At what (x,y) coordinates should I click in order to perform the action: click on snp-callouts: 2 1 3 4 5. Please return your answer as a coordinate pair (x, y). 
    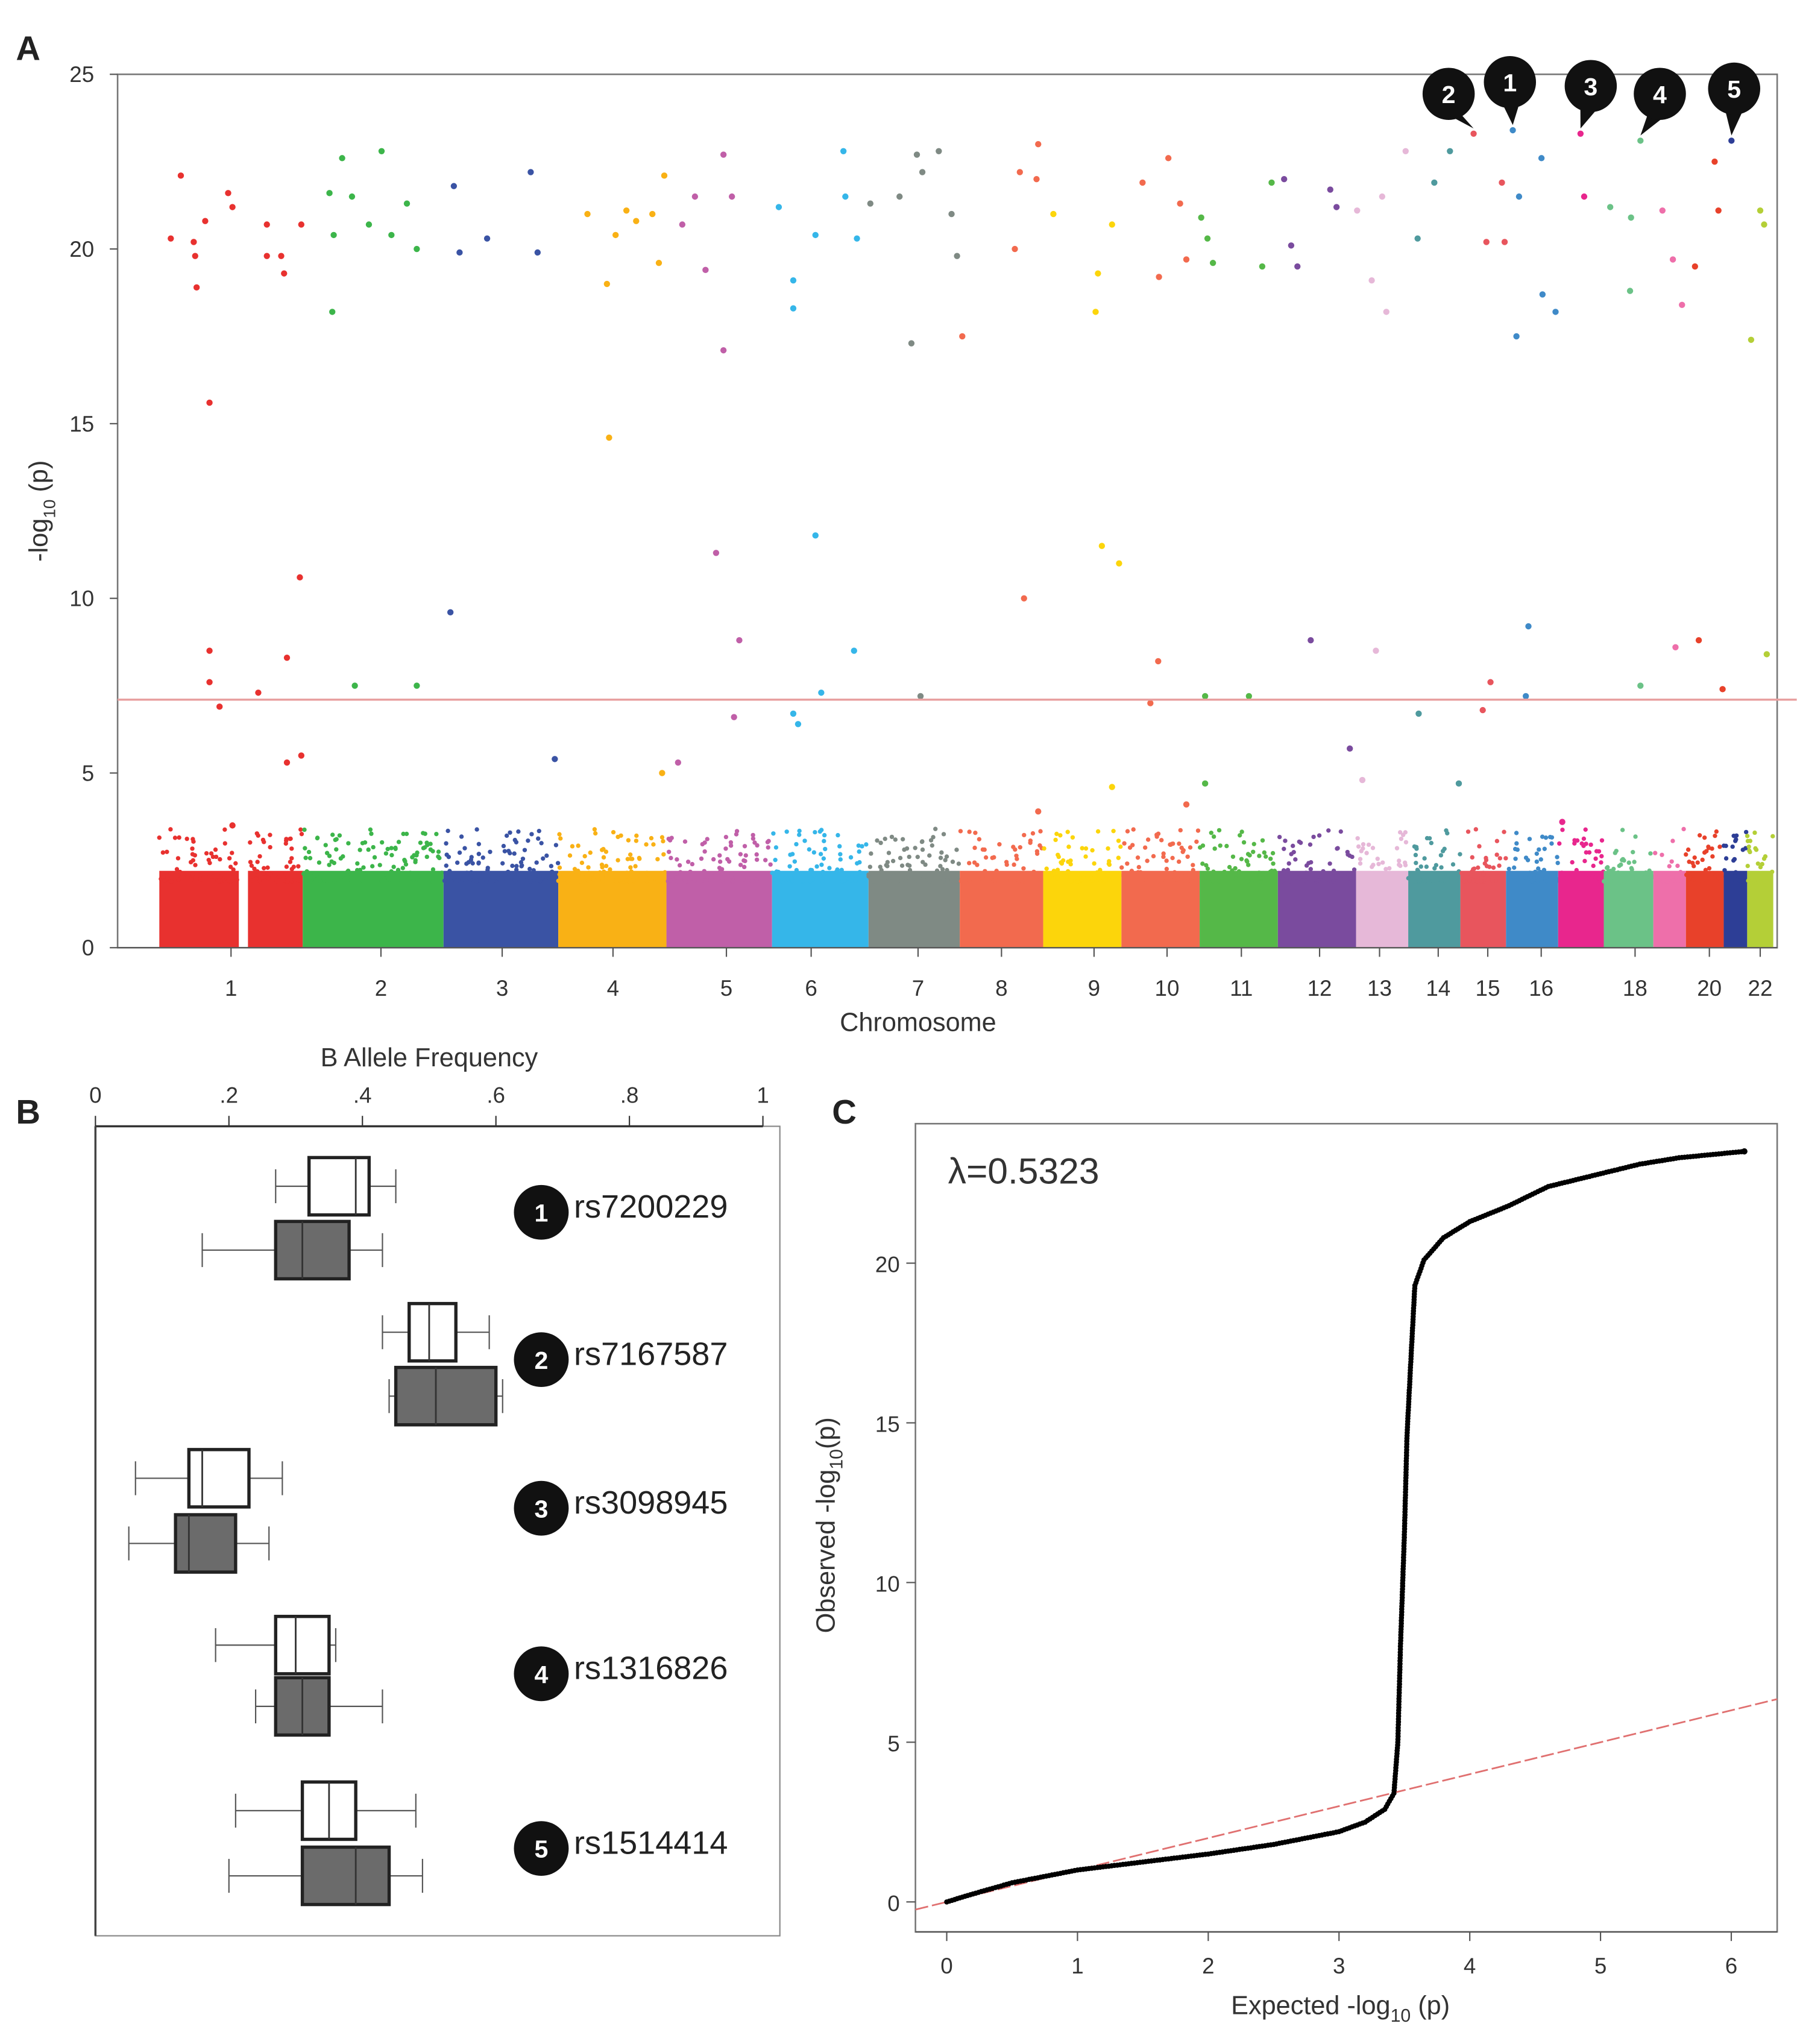
    Looking at the image, I should click on (1591, 95).